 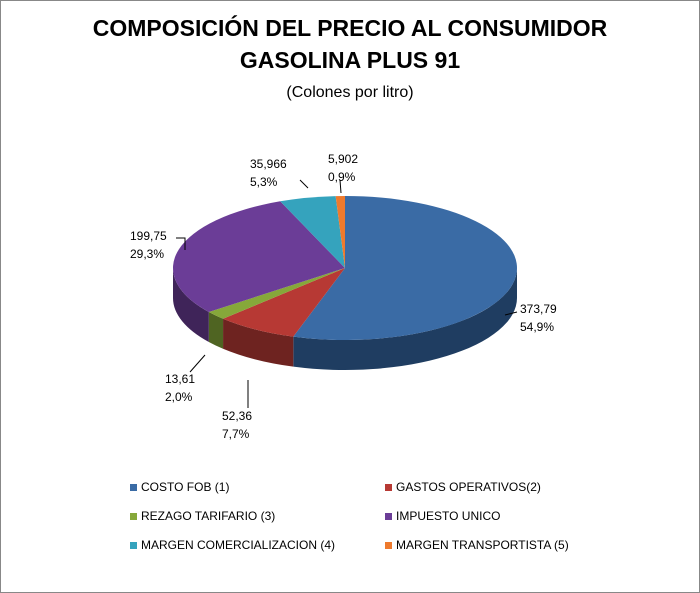 I want to click on percent-label: 5,3%, so click(x=264, y=182).